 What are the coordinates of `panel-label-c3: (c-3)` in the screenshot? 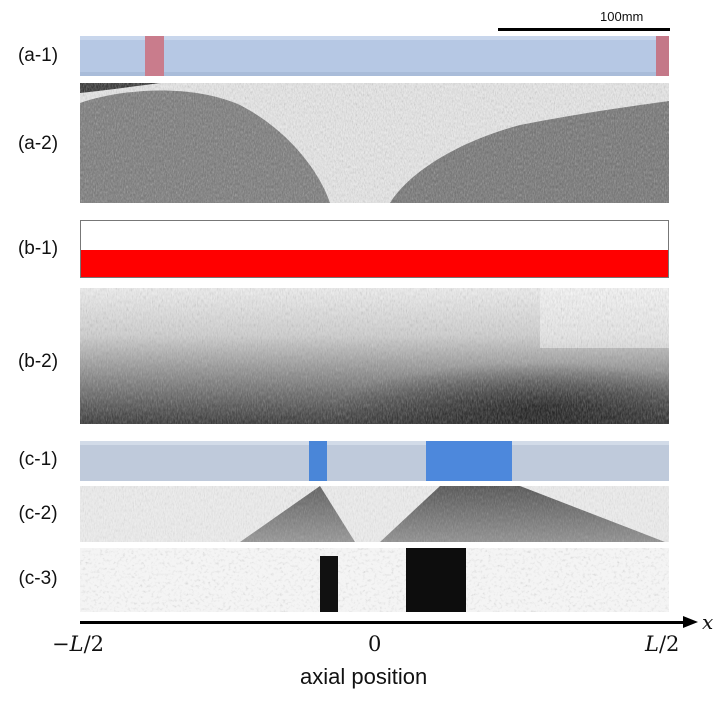 It's located at (38, 578).